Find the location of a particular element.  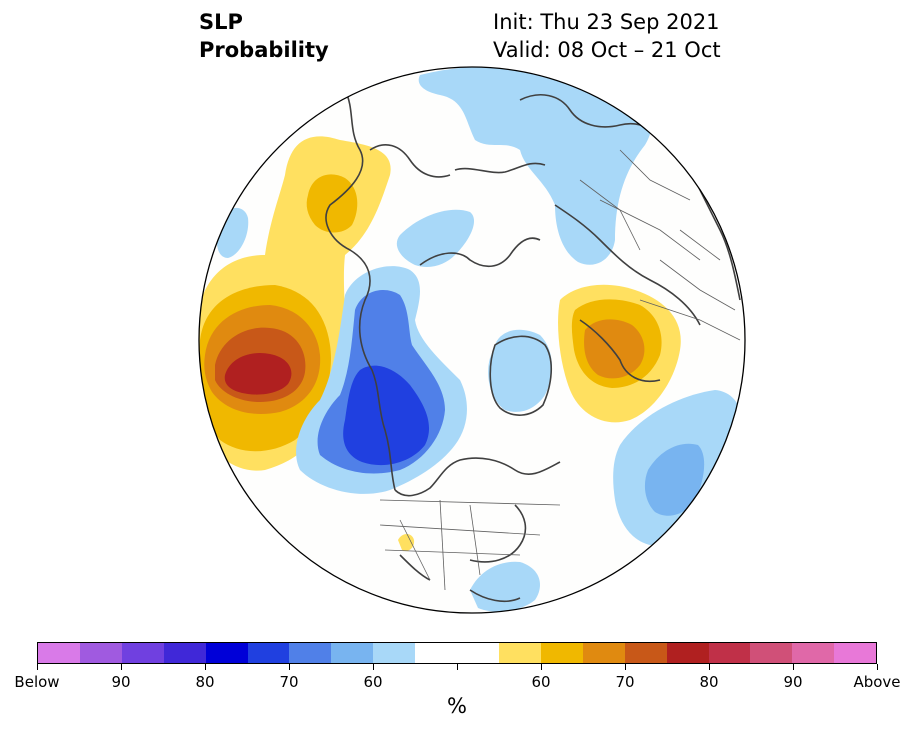

colorbar is located at coordinates (457, 653).